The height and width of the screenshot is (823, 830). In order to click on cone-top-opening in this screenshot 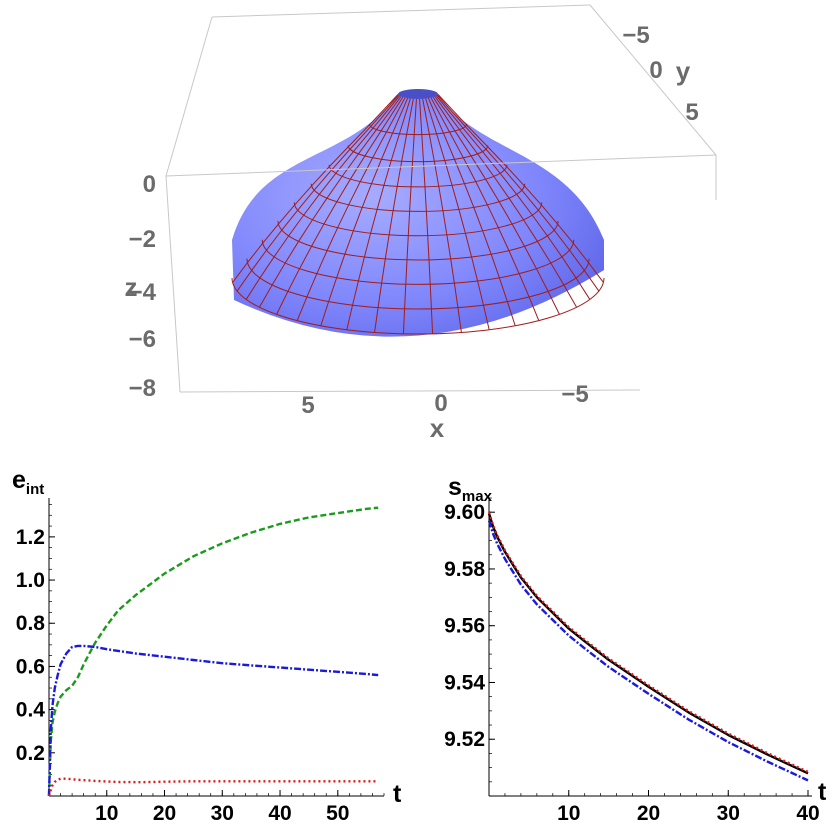, I will do `click(418, 94)`.